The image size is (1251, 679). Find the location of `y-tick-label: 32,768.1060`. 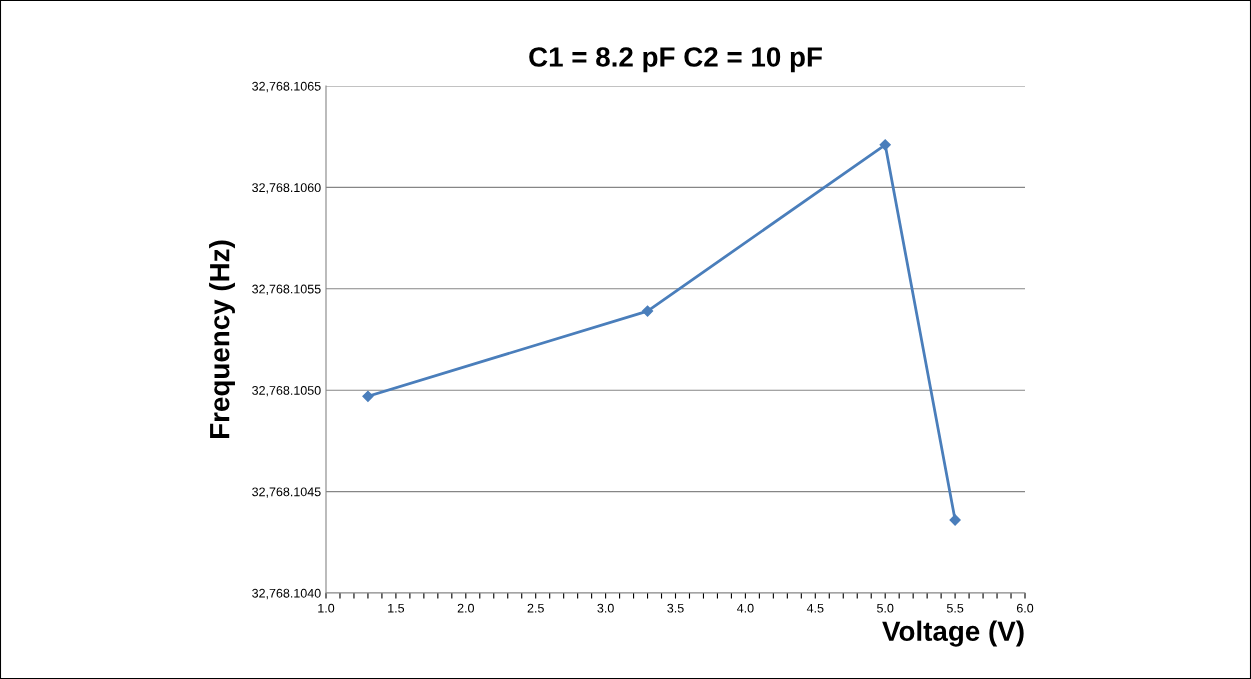

y-tick-label: 32,768.1060 is located at coordinates (286, 188).